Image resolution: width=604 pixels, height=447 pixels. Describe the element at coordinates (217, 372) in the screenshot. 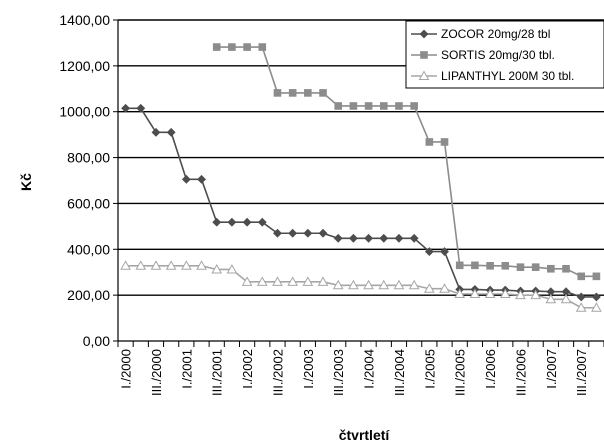

I see `x-tick-label: III./2001` at that location.